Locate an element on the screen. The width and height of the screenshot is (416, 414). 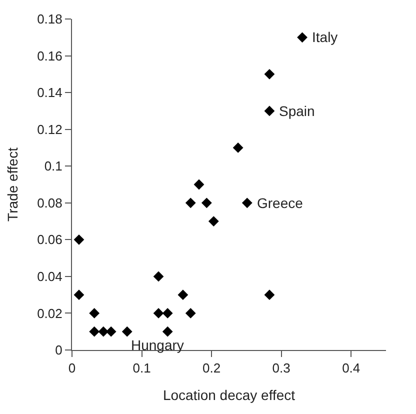
x-tick-label: 0.4 is located at coordinates (351, 368).